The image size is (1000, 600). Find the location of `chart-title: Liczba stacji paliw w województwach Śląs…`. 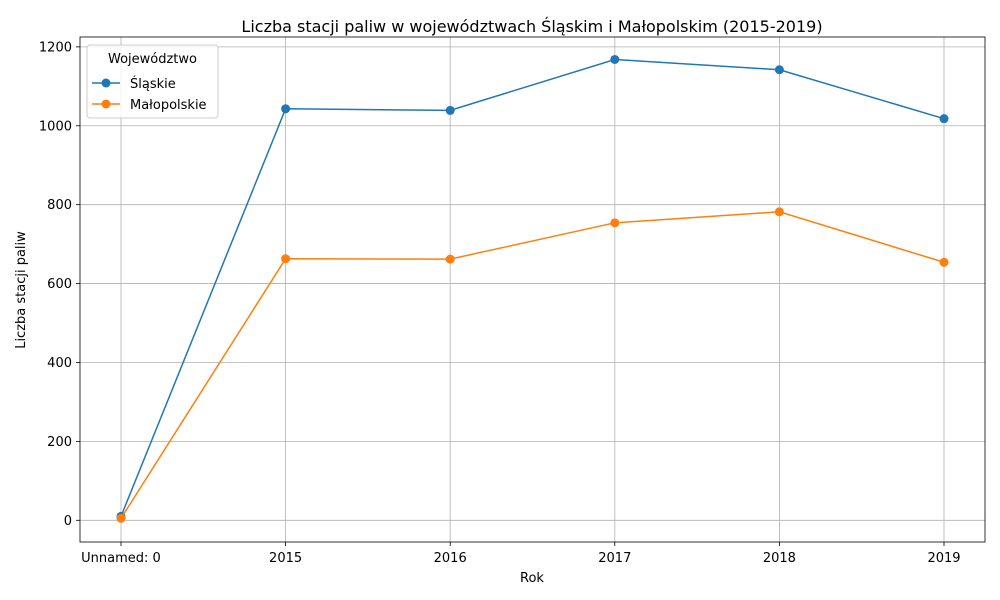

chart-title: Liczba stacji paliw w województwach Śląs… is located at coordinates (531, 26).